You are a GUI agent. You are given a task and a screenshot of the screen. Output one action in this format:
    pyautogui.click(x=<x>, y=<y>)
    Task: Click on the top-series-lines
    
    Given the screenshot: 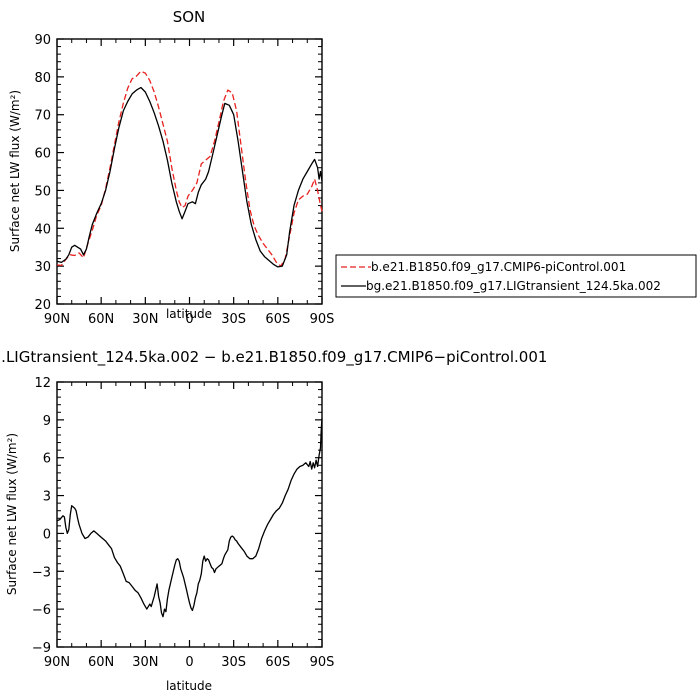 What is the action you would take?
    pyautogui.click(x=189, y=169)
    